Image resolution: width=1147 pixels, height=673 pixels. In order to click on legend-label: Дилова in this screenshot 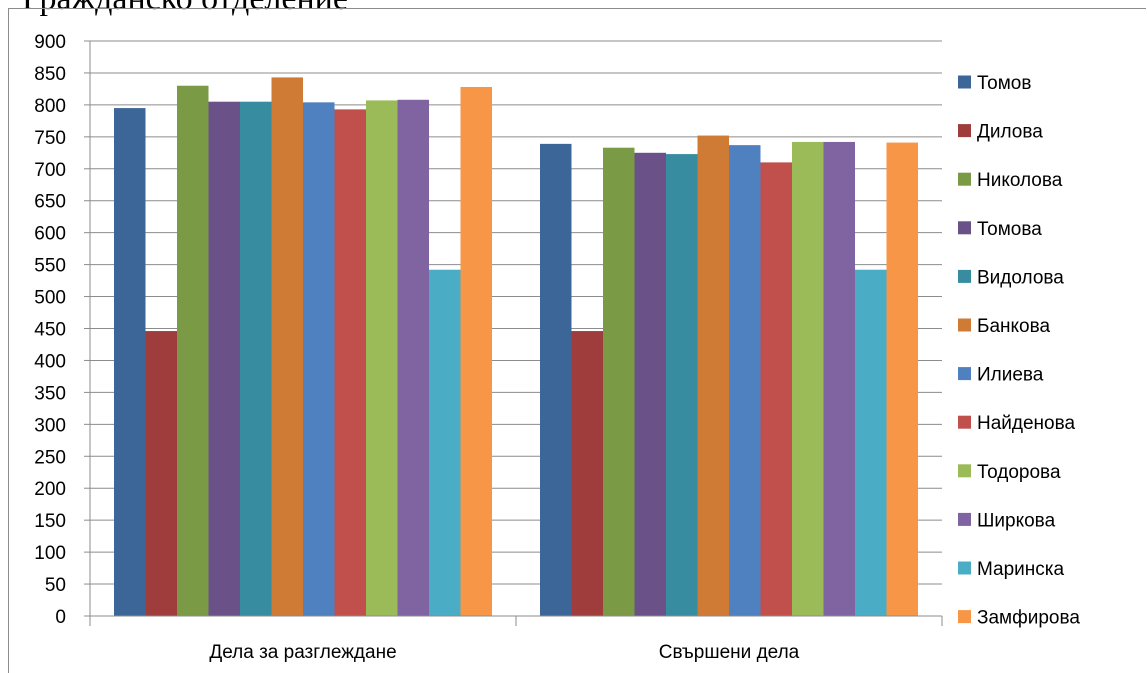, I will do `click(1010, 132)`.